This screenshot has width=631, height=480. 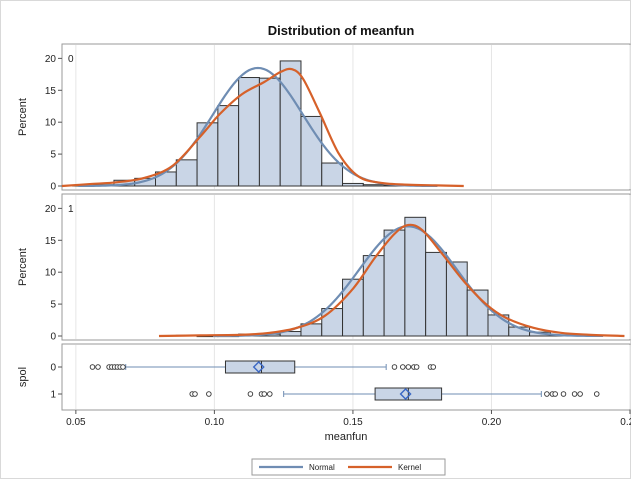 What do you see at coordinates (492, 422) in the screenshot?
I see `x-tick-label-3: 0.20` at bounding box center [492, 422].